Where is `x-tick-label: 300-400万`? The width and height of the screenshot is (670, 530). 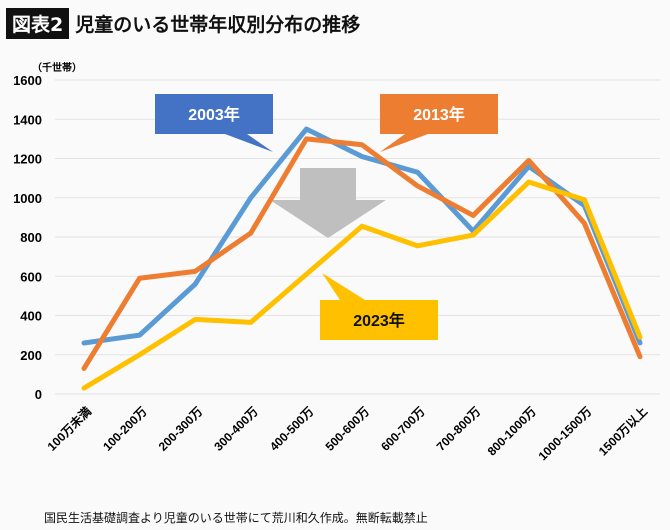
x-tick-label: 300-400万 is located at coordinates (236, 429).